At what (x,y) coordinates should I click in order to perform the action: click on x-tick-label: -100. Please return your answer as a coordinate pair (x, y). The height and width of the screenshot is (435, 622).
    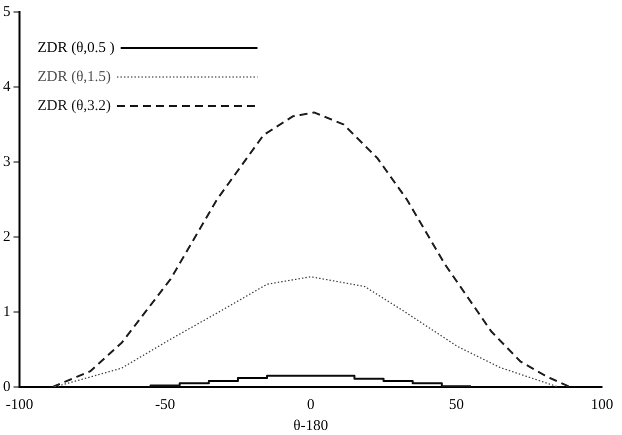
    Looking at the image, I should click on (20, 404).